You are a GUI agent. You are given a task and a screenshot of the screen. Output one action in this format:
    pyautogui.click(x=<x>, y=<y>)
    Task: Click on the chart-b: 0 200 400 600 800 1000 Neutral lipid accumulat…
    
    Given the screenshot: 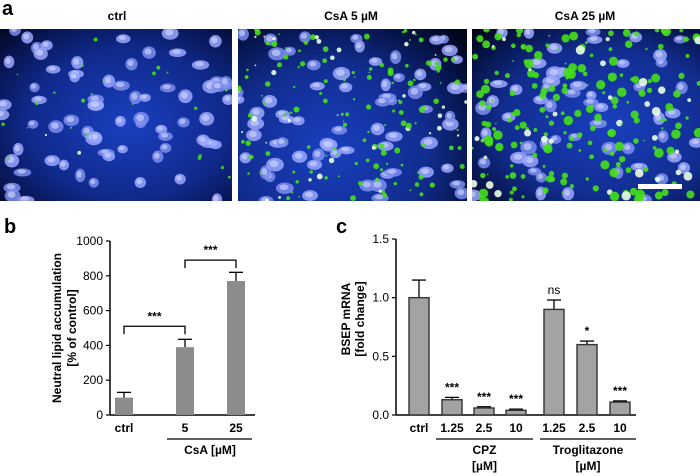 What is the action you would take?
    pyautogui.click(x=152, y=345)
    